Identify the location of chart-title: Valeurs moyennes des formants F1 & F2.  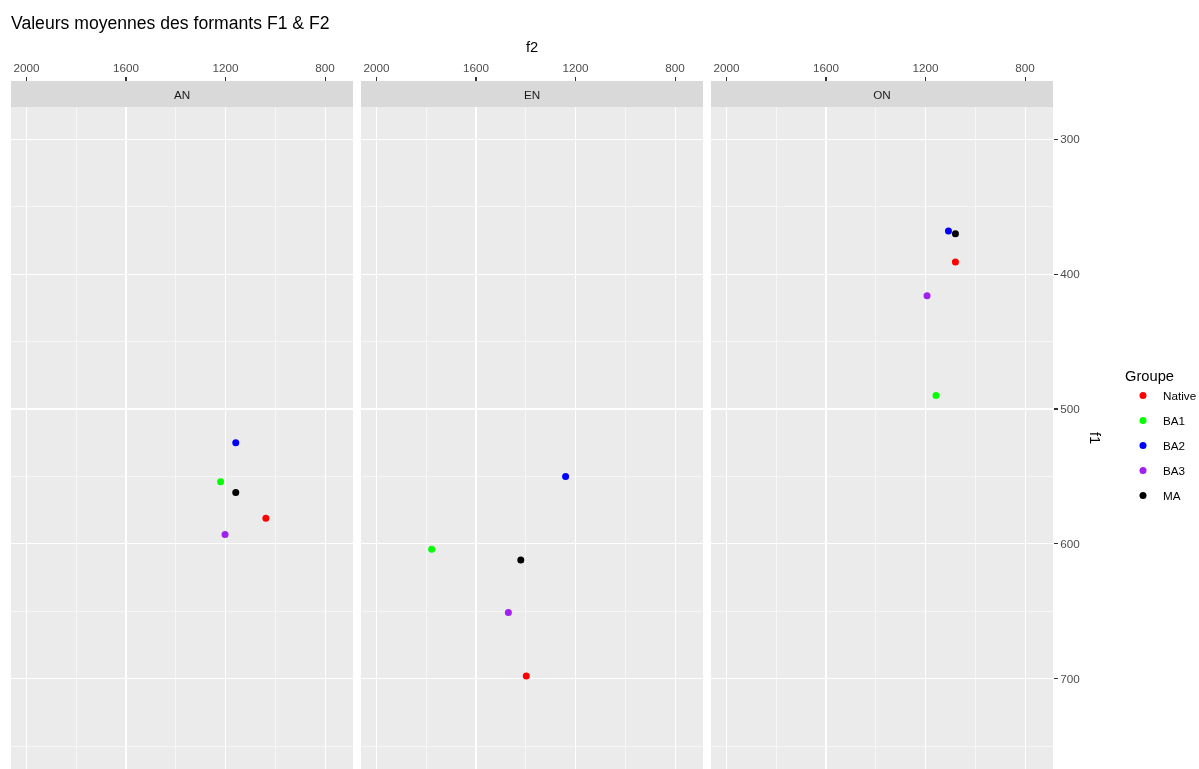
(170, 23).